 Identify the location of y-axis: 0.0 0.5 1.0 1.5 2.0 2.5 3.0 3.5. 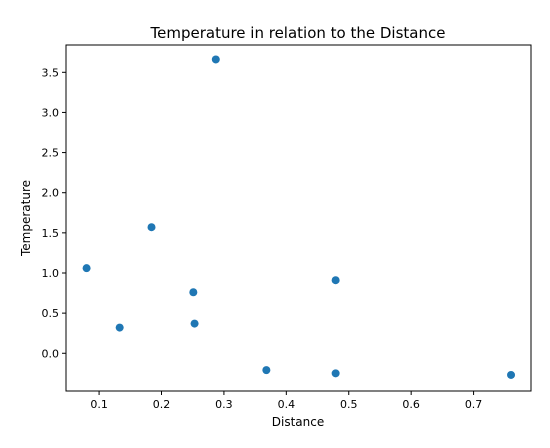
(54, 213).